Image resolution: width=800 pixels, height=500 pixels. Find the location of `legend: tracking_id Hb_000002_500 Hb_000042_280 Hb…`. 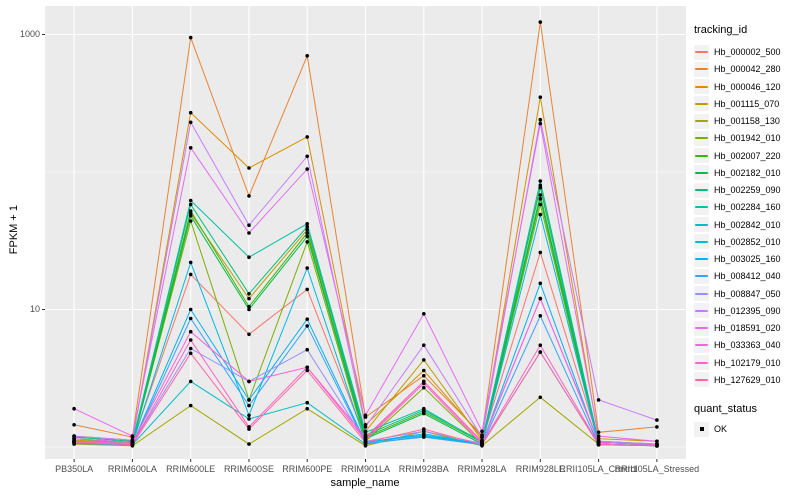

legend: tracking_id Hb_000002_500 Hb_000042_280 Hb… is located at coordinates (746, 230).